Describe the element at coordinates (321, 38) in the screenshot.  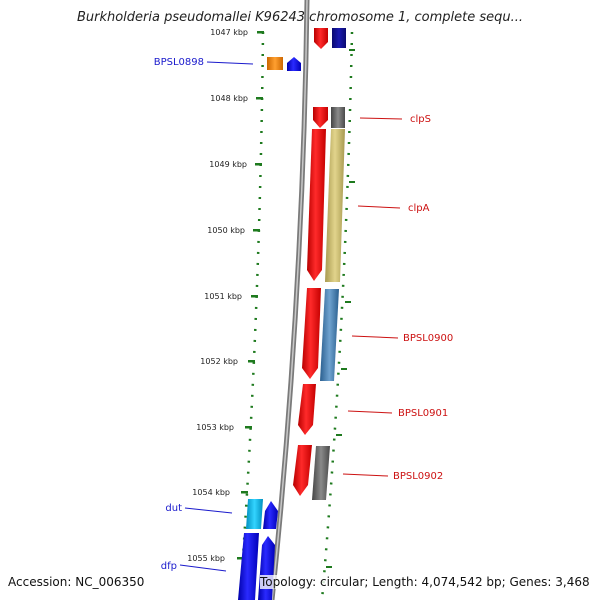
I see `gene-arrow-top-red` at that location.